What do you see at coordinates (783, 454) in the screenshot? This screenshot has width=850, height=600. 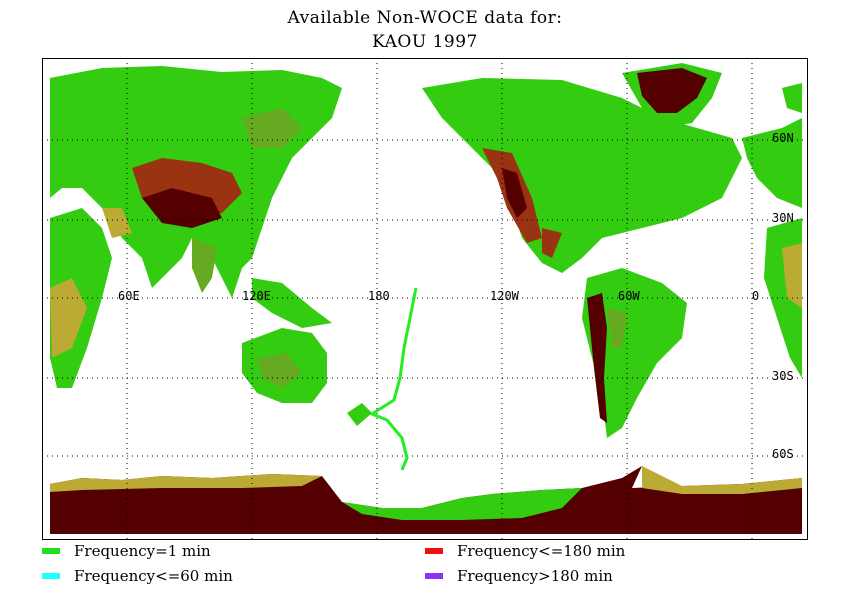 I see `lat-label-60s: 60S` at bounding box center [783, 454].